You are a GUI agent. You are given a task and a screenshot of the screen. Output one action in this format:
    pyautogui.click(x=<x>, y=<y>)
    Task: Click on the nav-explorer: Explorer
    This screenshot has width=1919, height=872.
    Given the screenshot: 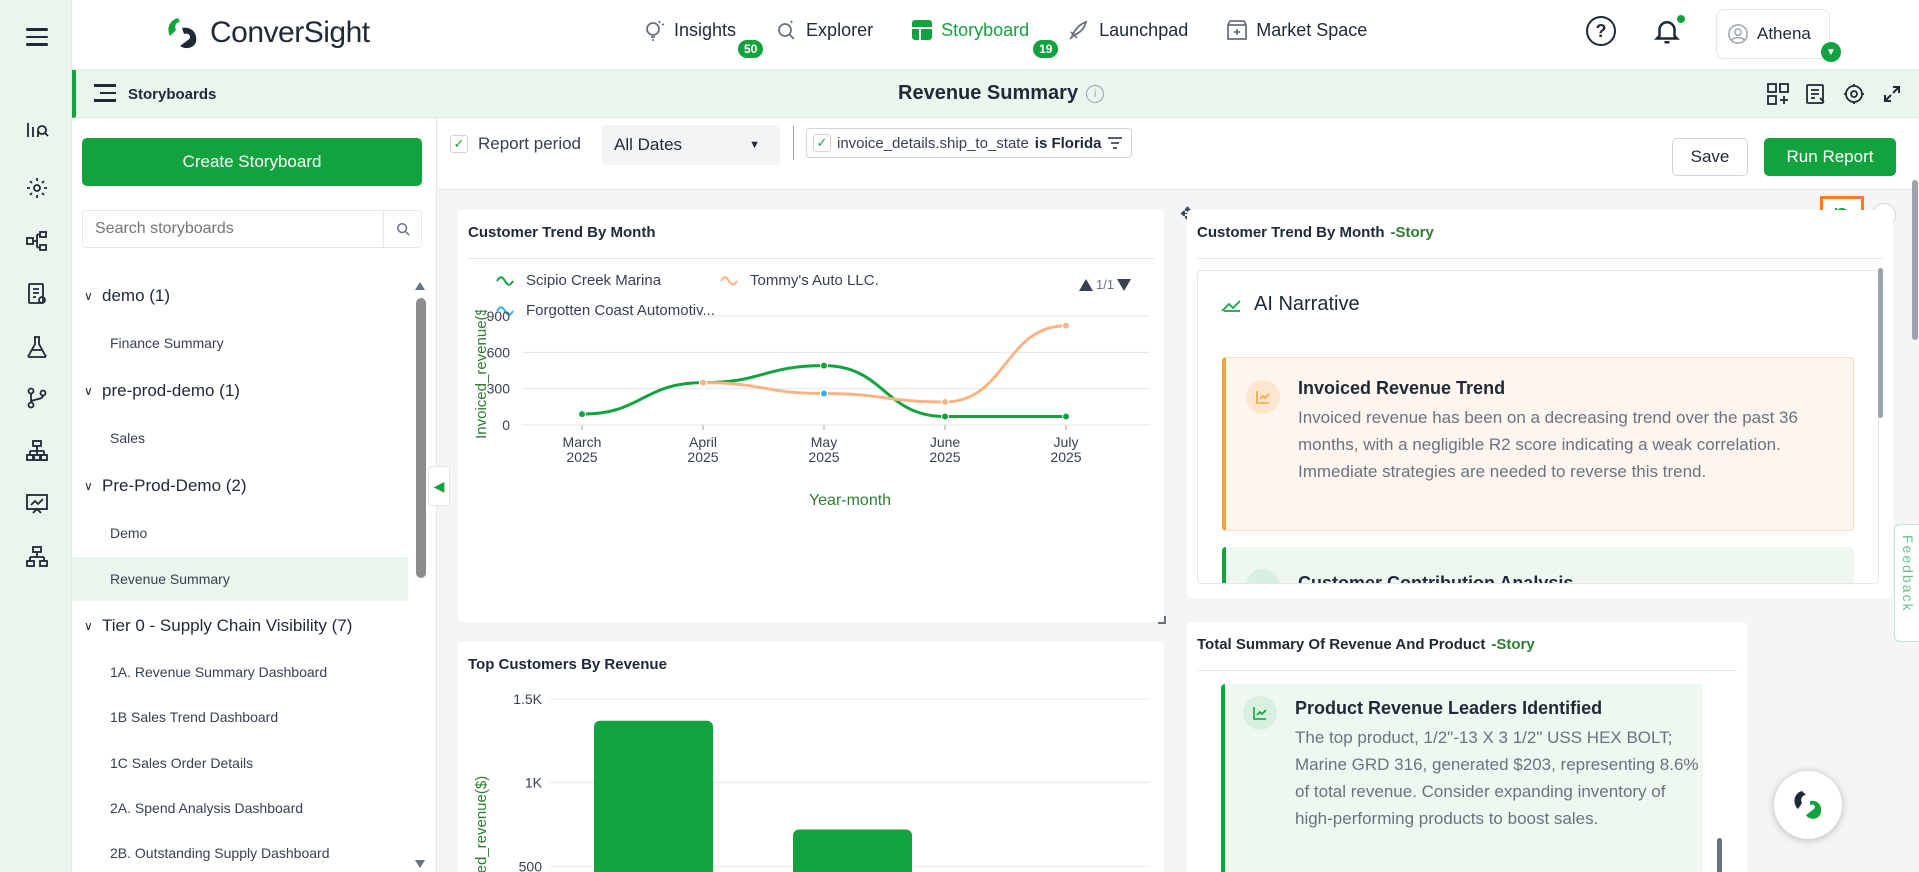 What is the action you would take?
    pyautogui.click(x=823, y=30)
    